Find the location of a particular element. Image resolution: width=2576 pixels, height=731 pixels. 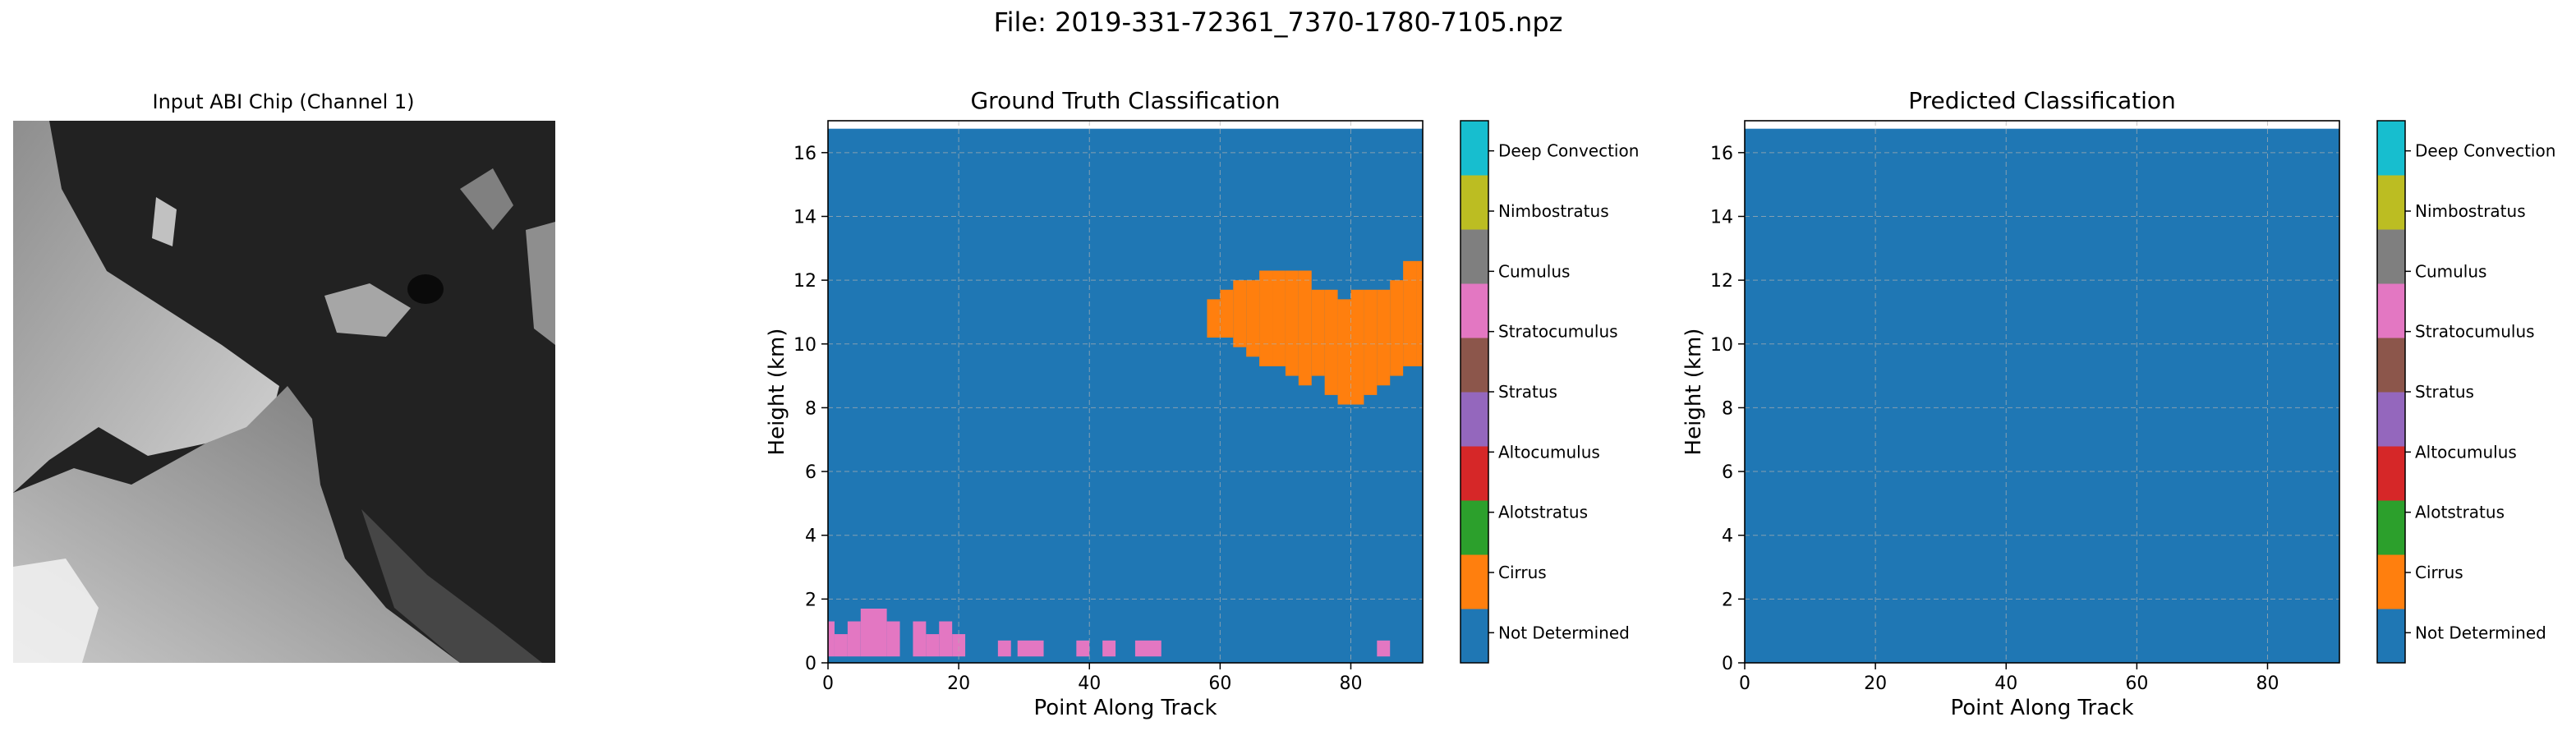

pred-chart-title: Predicted Classification is located at coordinates (2042, 101).